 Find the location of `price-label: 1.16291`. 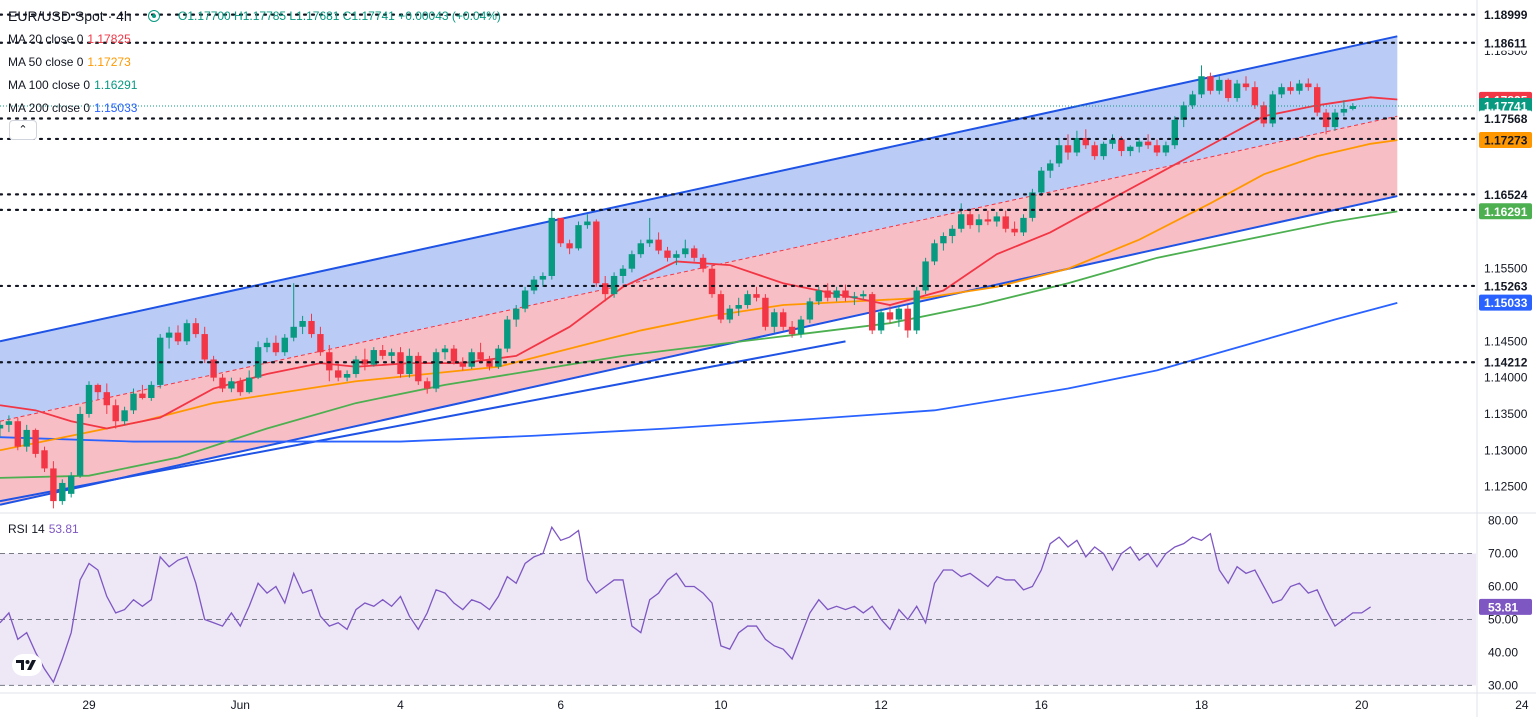

price-label: 1.16291 is located at coordinates (1505, 211).